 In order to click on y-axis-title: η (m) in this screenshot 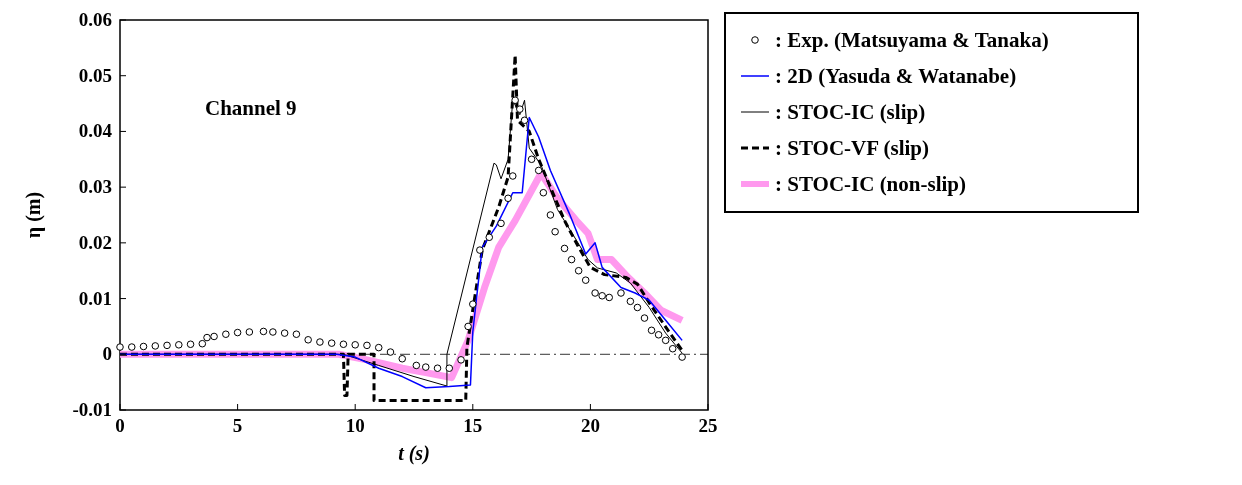, I will do `click(33, 215)`.